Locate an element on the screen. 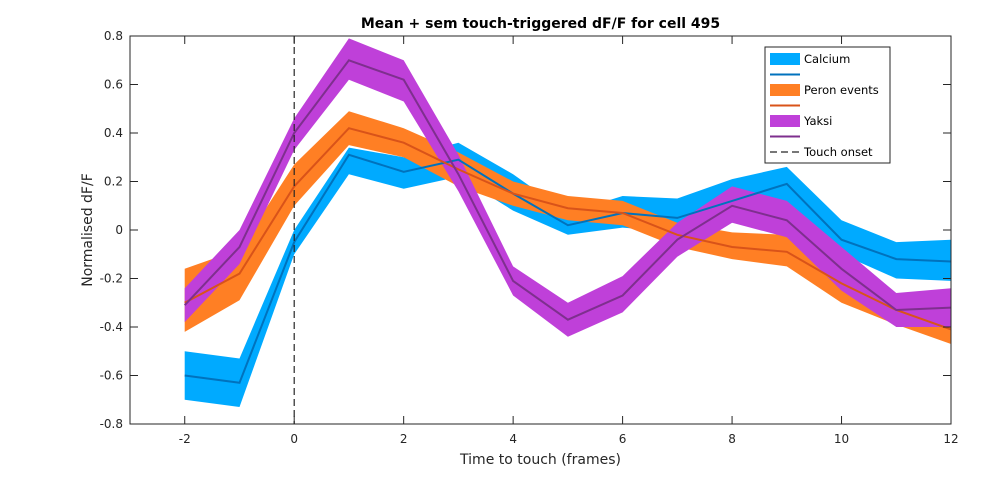 The image size is (994, 478). yaksi-legend-swatch is located at coordinates (785, 121).